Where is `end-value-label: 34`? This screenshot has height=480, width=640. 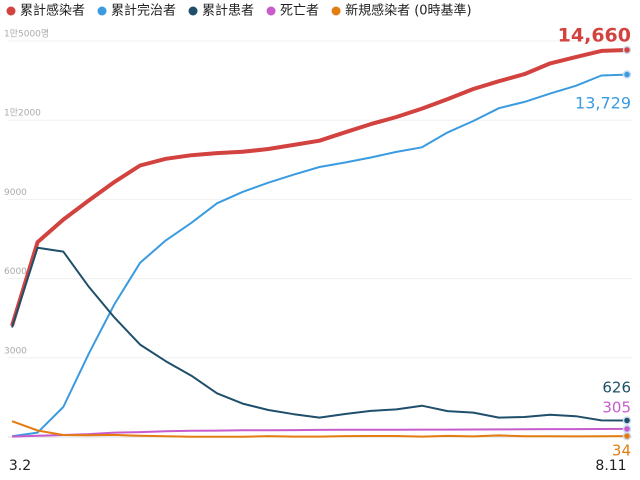 end-value-label: 34 is located at coordinates (621, 451).